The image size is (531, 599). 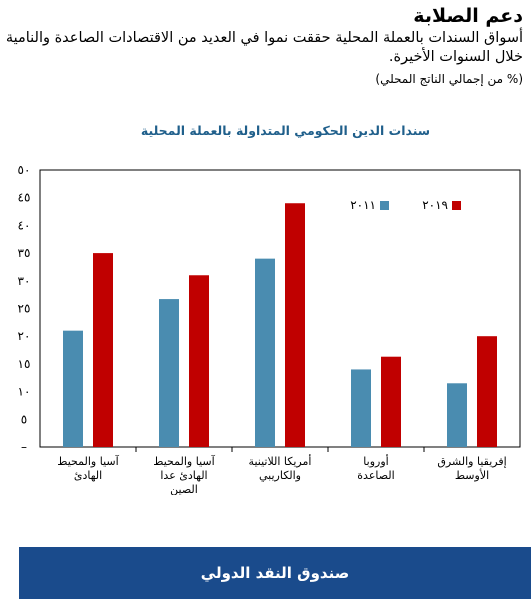 What do you see at coordinates (24, 198) in the screenshot?
I see `y-tick-label: ٤٥` at bounding box center [24, 198].